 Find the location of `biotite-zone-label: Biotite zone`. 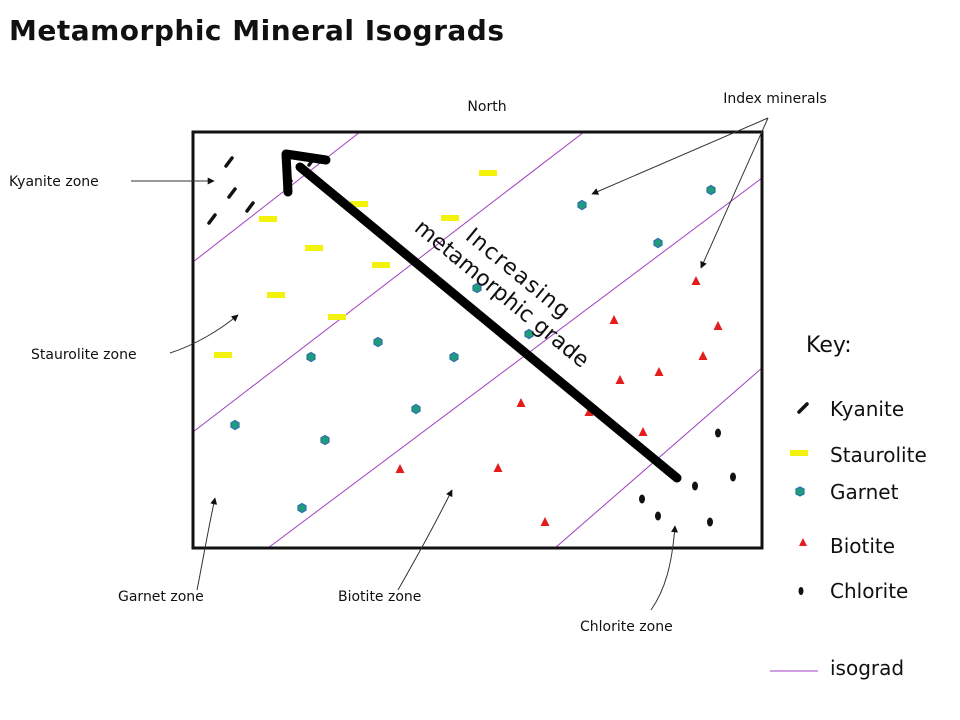

biotite-zone-label: Biotite zone is located at coordinates (379, 597).